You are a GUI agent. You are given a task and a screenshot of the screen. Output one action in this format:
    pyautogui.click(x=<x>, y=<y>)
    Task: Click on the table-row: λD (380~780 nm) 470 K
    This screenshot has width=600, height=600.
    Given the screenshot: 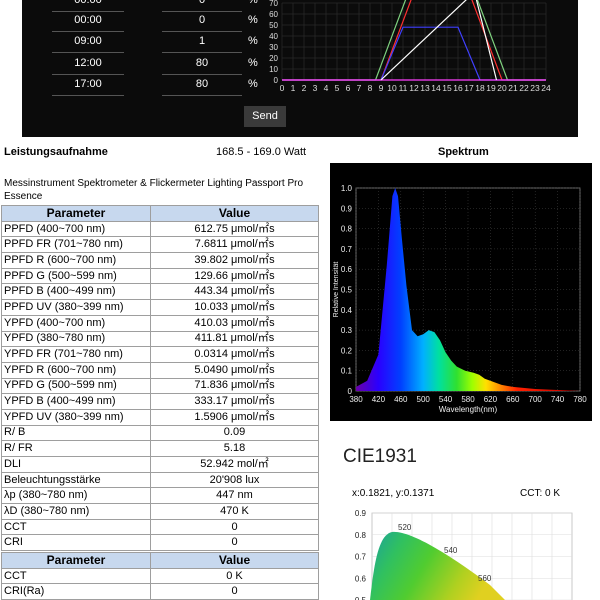 What is the action you would take?
    pyautogui.click(x=160, y=511)
    